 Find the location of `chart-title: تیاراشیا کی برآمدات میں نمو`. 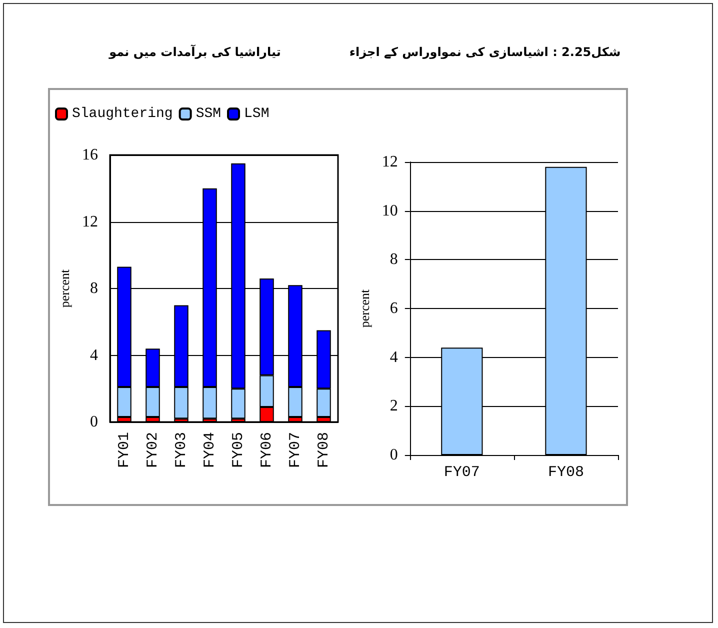

chart-title: تیاراشیا کی برآمدات میں نمو is located at coordinates (195, 52).